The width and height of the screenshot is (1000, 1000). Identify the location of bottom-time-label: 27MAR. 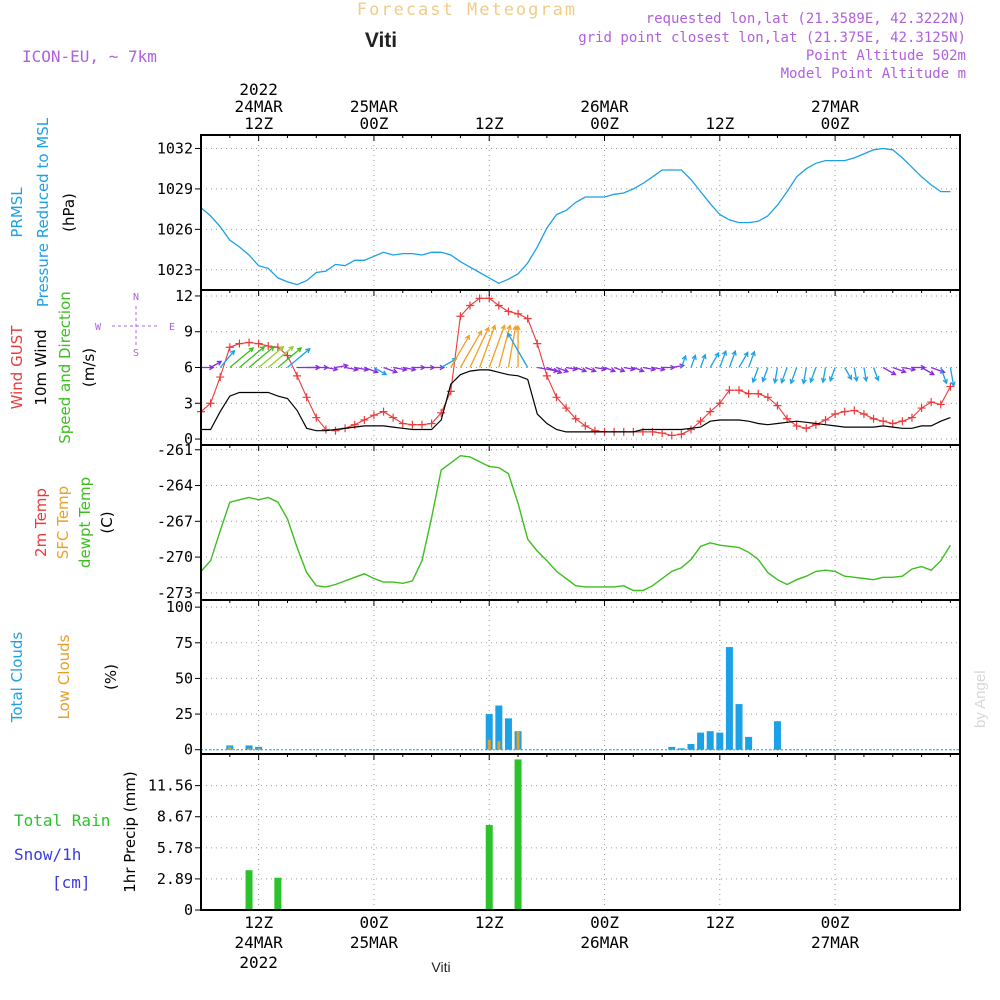
(835, 942).